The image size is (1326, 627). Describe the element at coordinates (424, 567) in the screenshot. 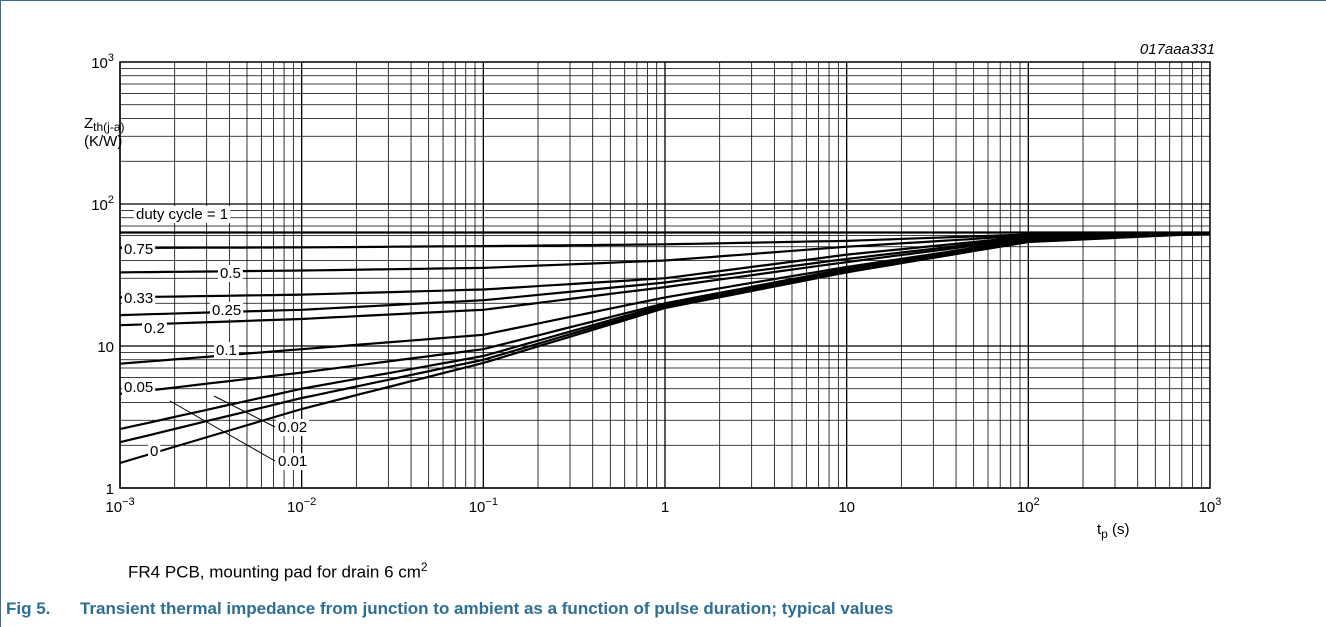

I see `footnote-sup: 2` at that location.